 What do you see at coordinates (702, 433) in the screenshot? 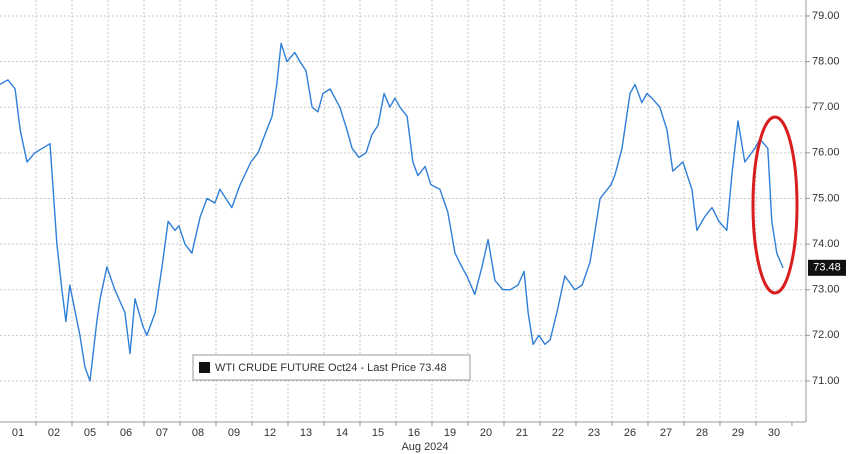
I see `x-tick-label: 28` at bounding box center [702, 433].